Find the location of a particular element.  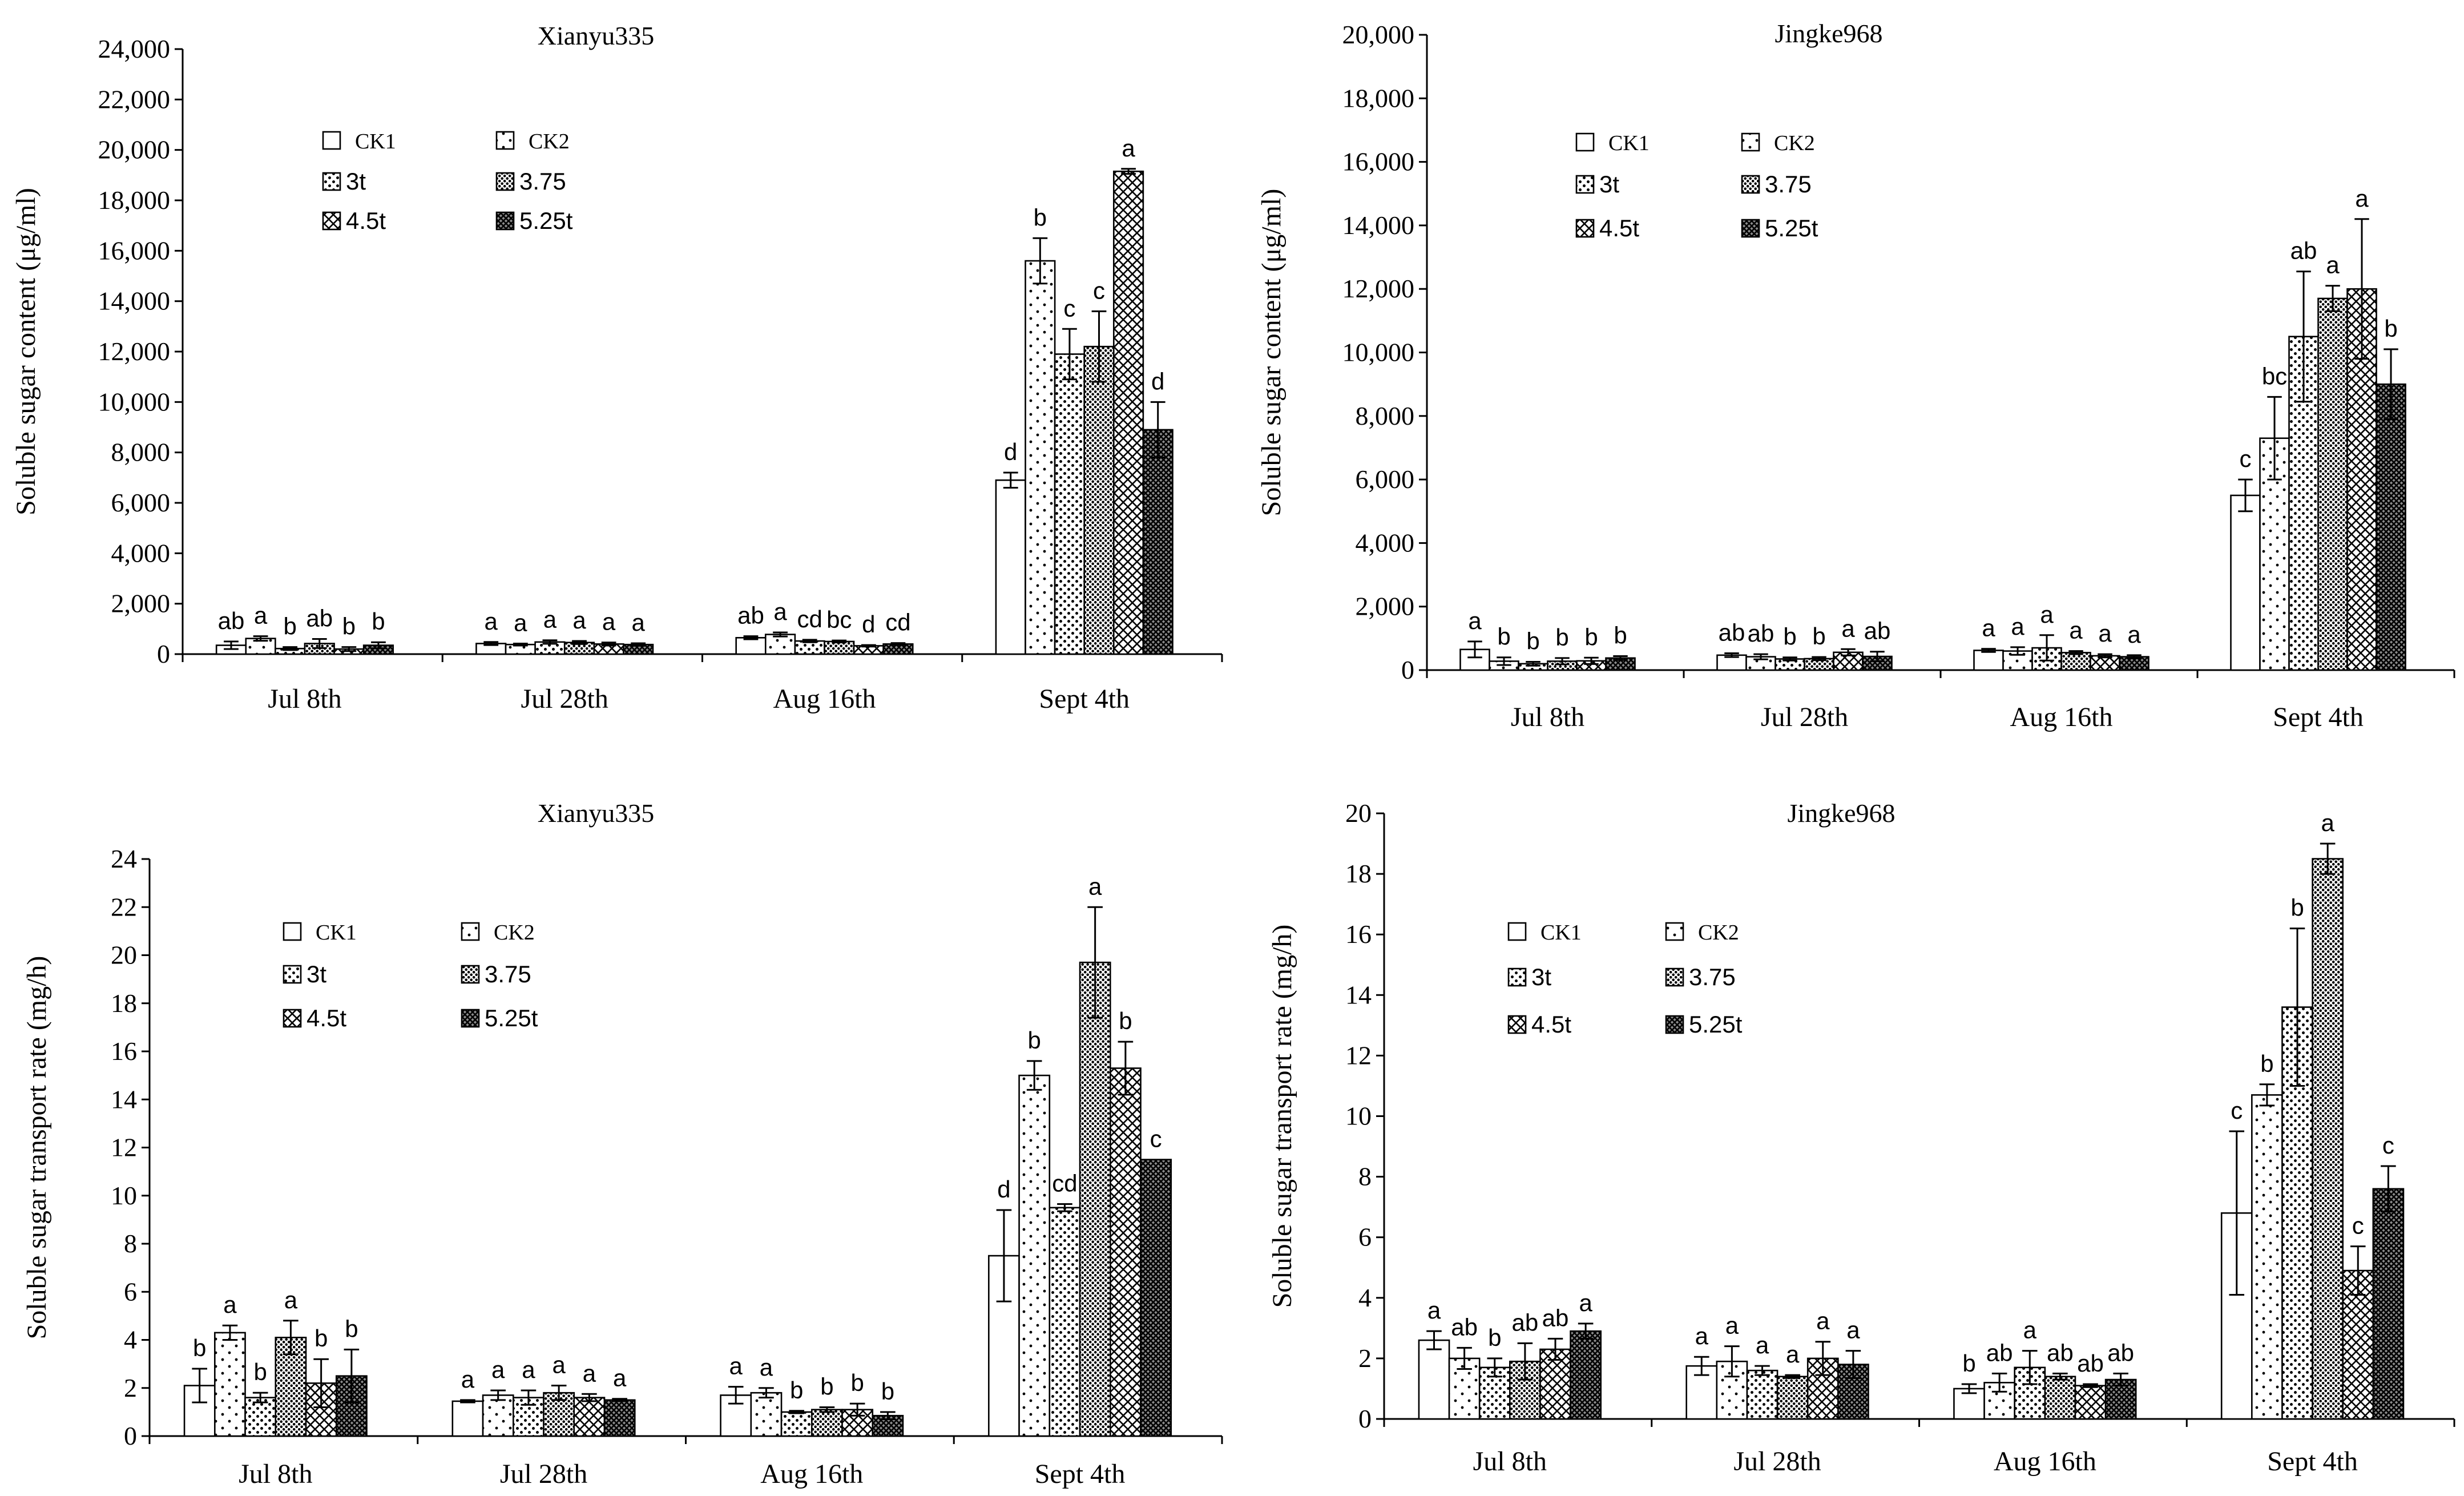

bar-ck2-jul-28th is located at coordinates (498, 1415).